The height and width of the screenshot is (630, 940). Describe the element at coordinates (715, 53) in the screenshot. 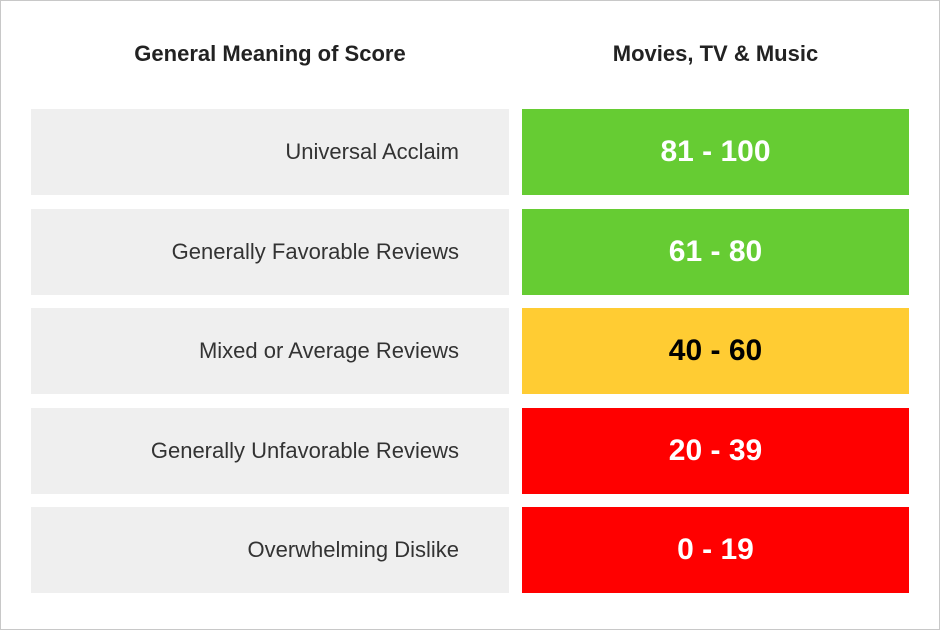

I see `column-header: Movies, TV & Music` at that location.